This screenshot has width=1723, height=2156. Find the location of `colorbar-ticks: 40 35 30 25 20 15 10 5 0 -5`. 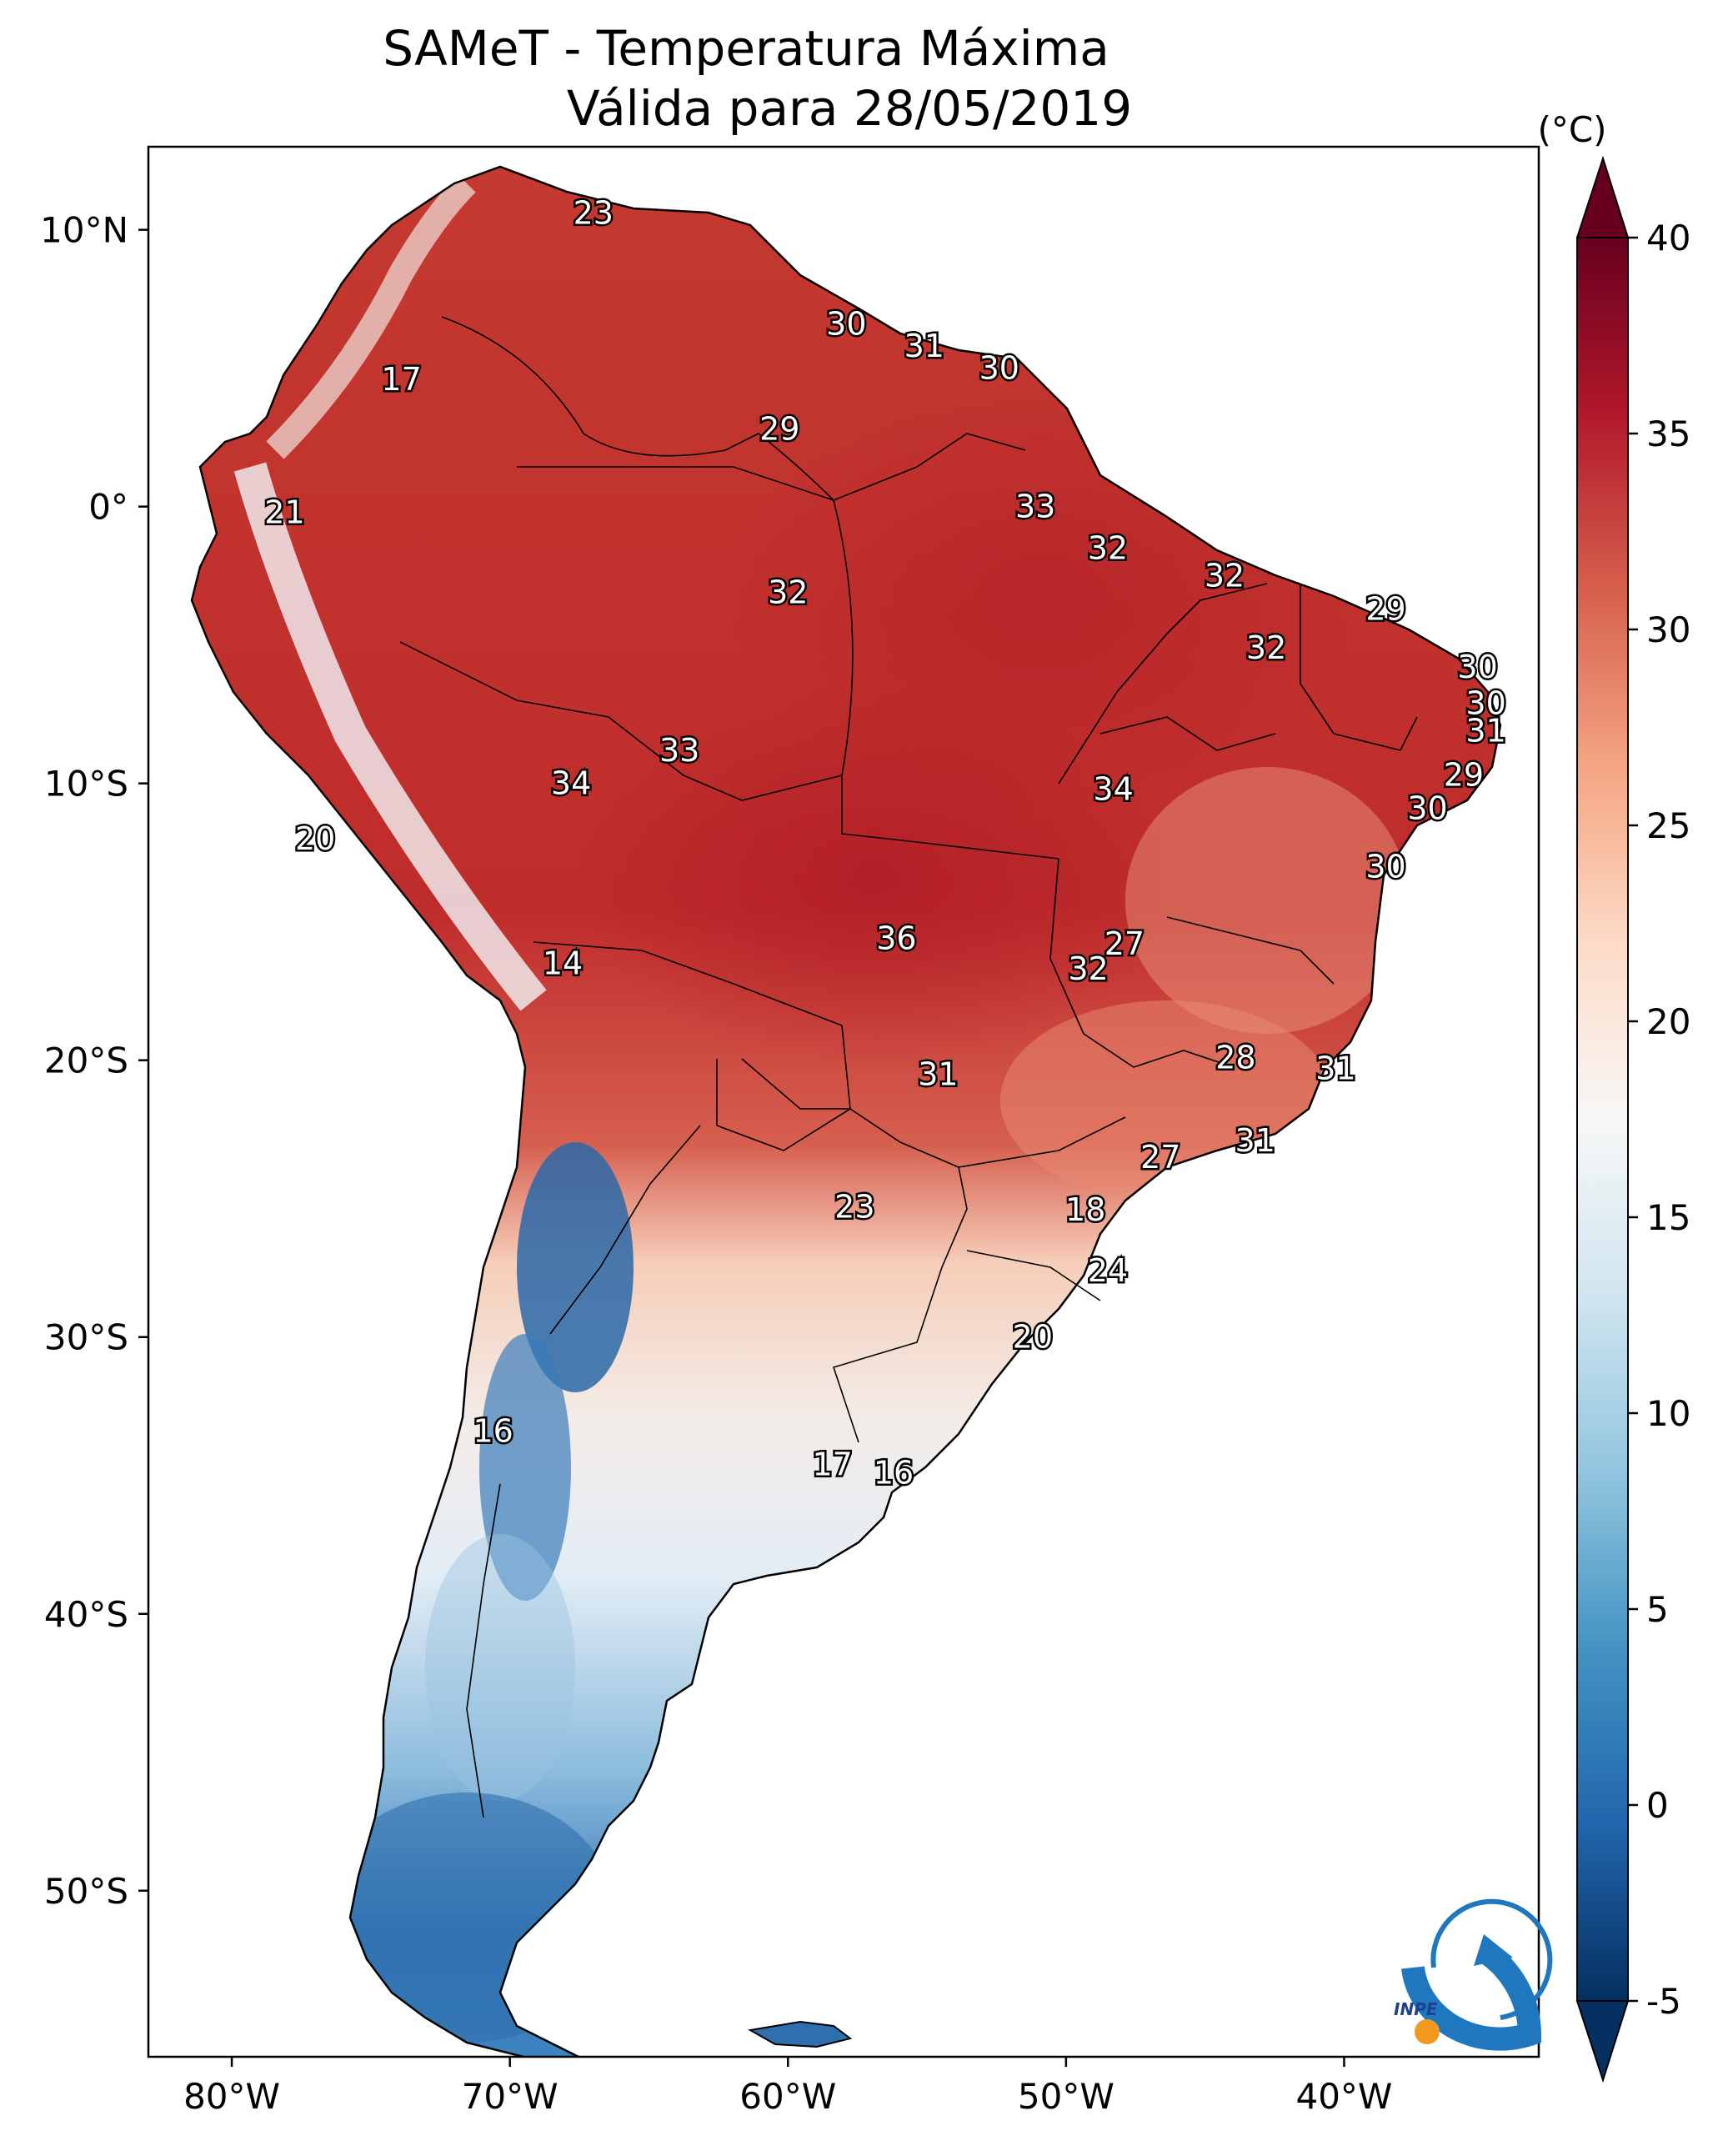

colorbar-ticks: 40 35 30 25 20 15 10 5 0 -5 is located at coordinates (1659, 1120).